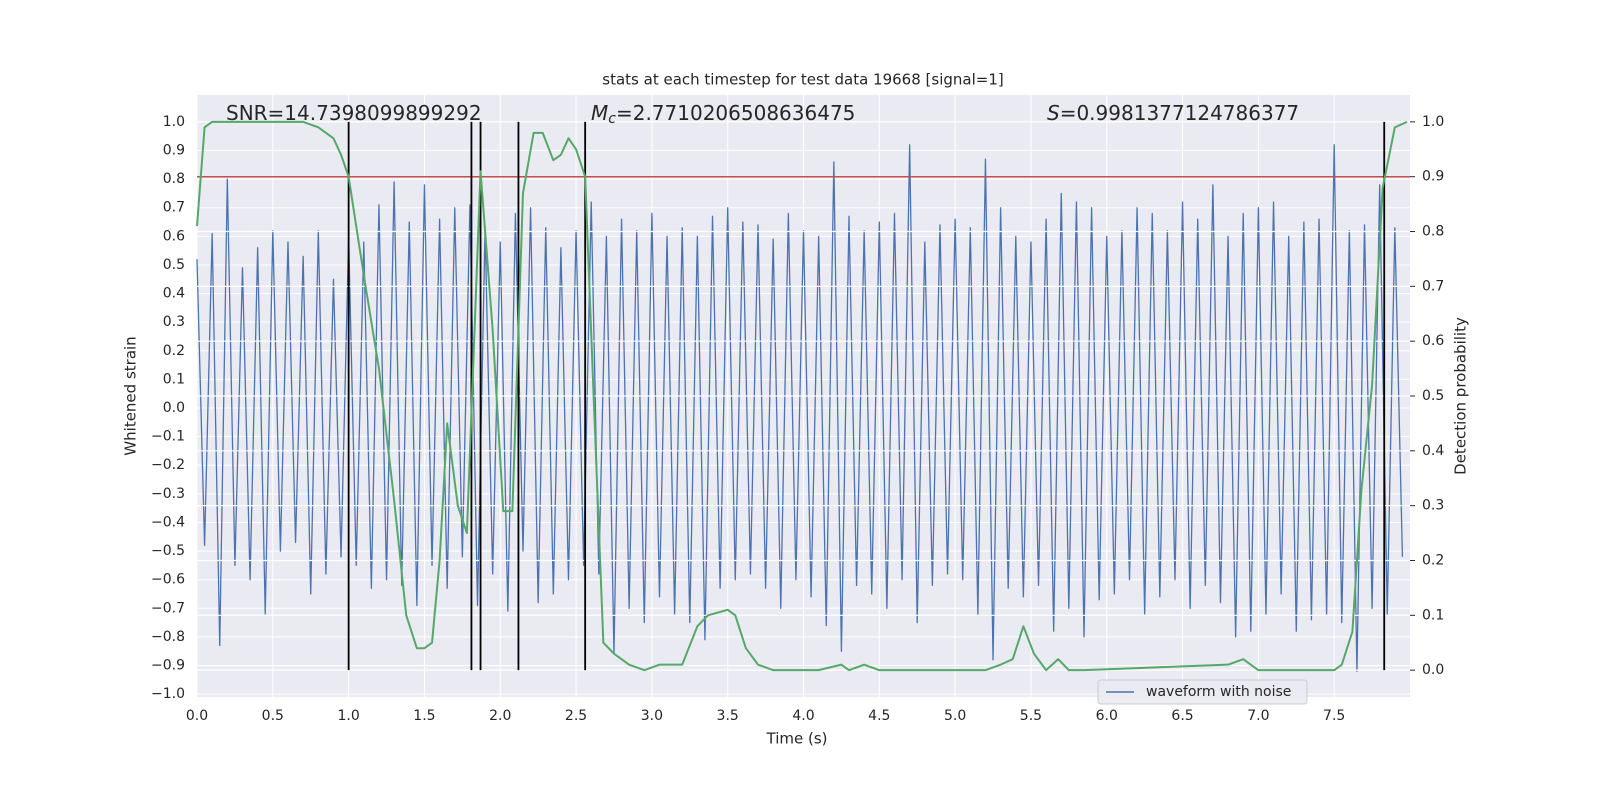 Image resolution: width=1600 pixels, height=800 pixels. I want to click on annotation-symbol: S, so click(1053, 113).